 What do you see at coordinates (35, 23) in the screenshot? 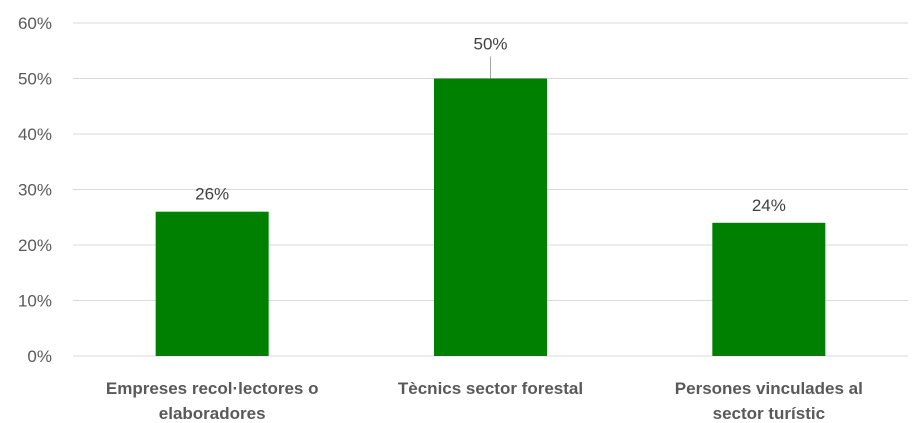
I see `y-tick-label: 60%` at bounding box center [35, 23].